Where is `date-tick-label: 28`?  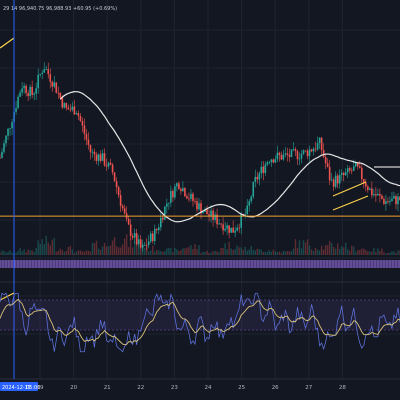
date-tick-label: 28 is located at coordinates (342, 388).